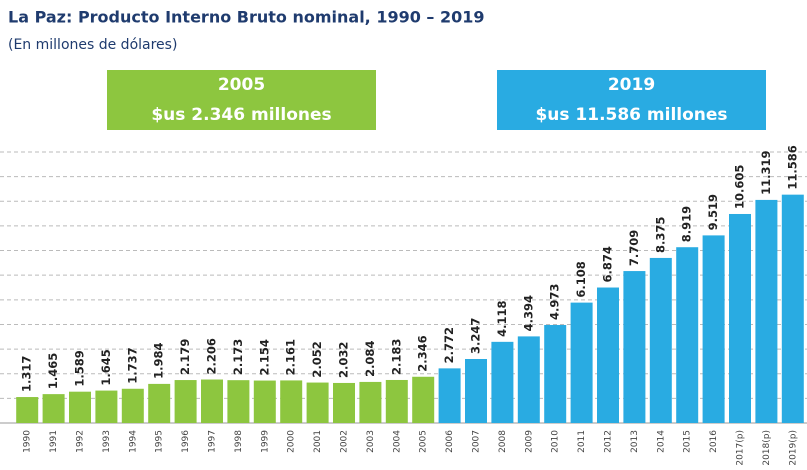 Image resolution: width=807 pixels, height=470 pixels. What do you see at coordinates (241, 115) in the screenshot?
I see `annotation-text: $us 2.346 millones` at bounding box center [241, 115].